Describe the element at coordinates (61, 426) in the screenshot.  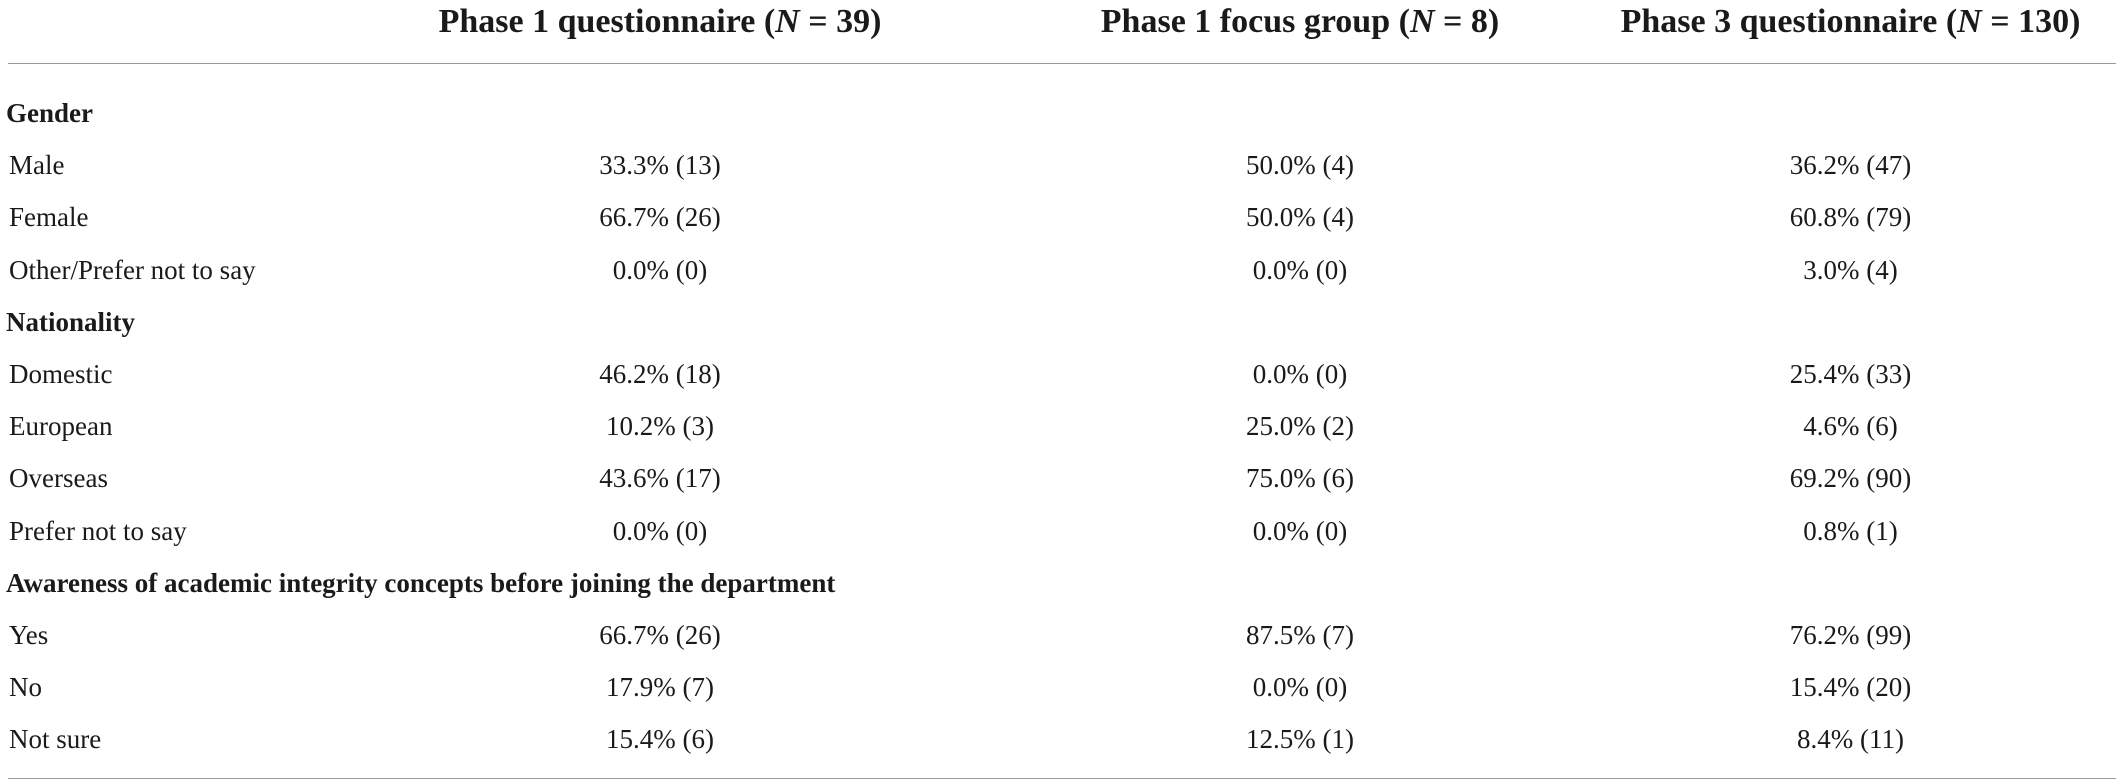
I see `row-label: European` at that location.